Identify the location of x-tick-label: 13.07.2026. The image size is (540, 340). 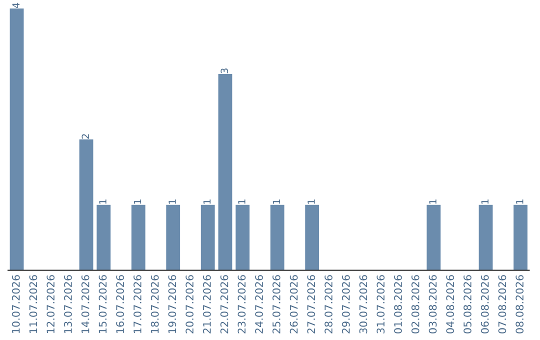
(68, 304).